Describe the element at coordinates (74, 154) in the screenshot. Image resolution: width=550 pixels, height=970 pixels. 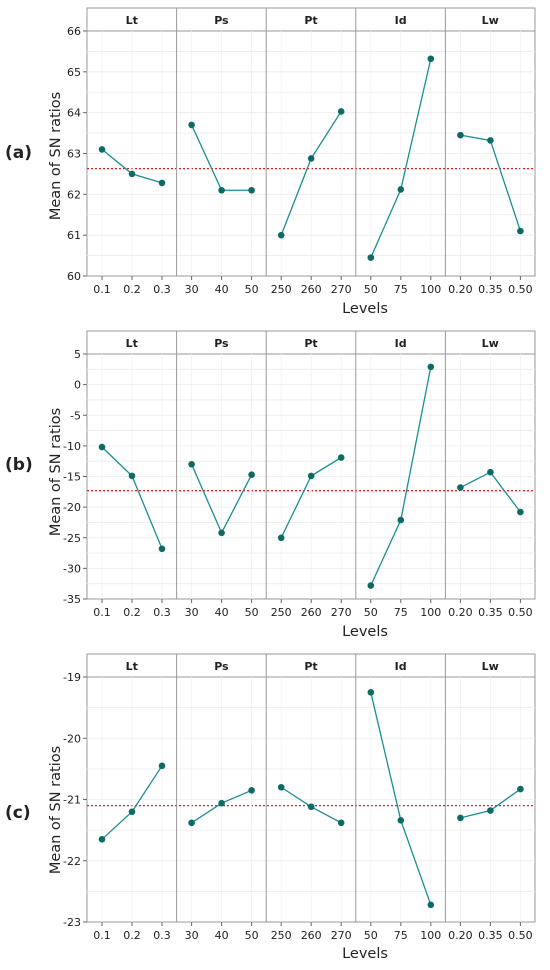
I see `y-tick-label: 63` at that location.